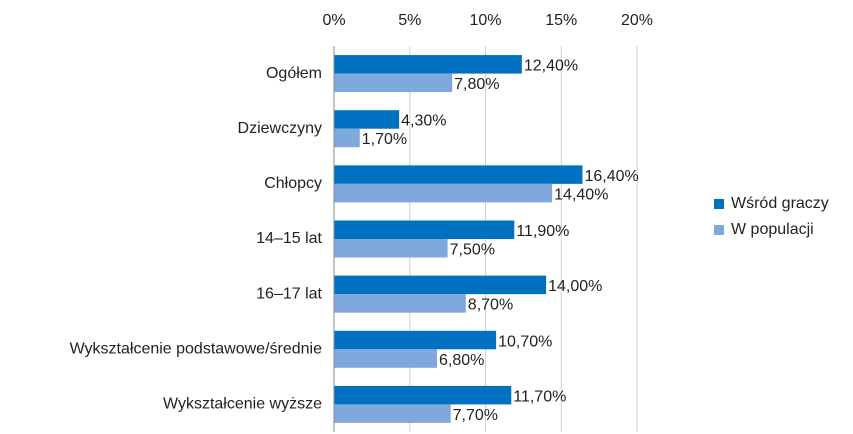 The height and width of the screenshot is (434, 853). What do you see at coordinates (280, 128) in the screenshot?
I see `y-tick-label: Dziewczyny` at bounding box center [280, 128].